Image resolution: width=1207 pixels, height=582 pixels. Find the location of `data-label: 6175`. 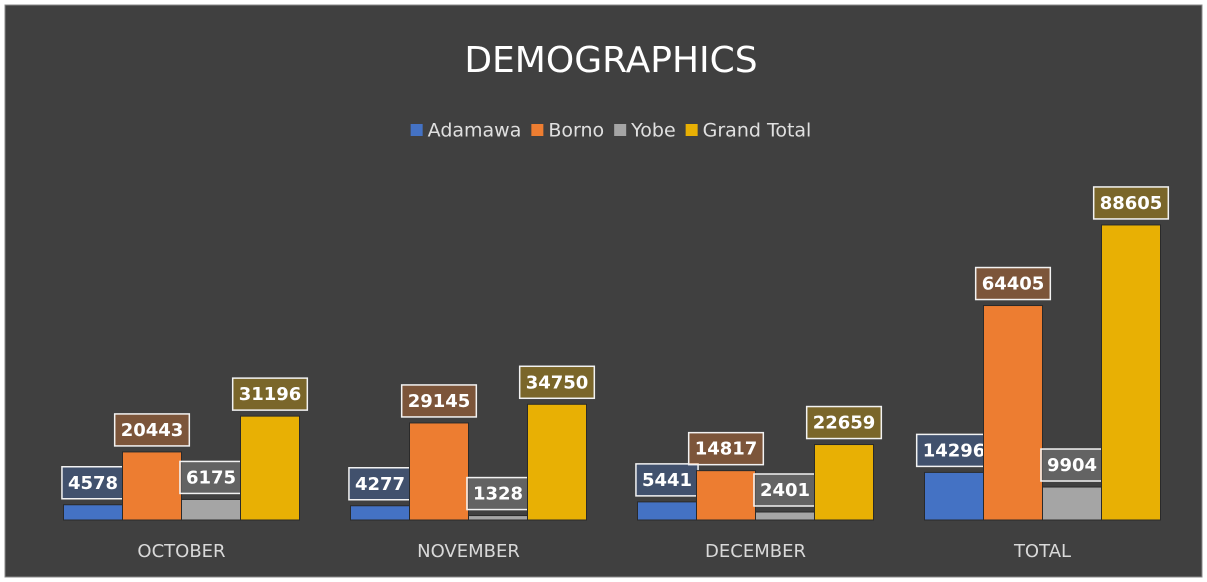

data-label: 6175 is located at coordinates (211, 477).